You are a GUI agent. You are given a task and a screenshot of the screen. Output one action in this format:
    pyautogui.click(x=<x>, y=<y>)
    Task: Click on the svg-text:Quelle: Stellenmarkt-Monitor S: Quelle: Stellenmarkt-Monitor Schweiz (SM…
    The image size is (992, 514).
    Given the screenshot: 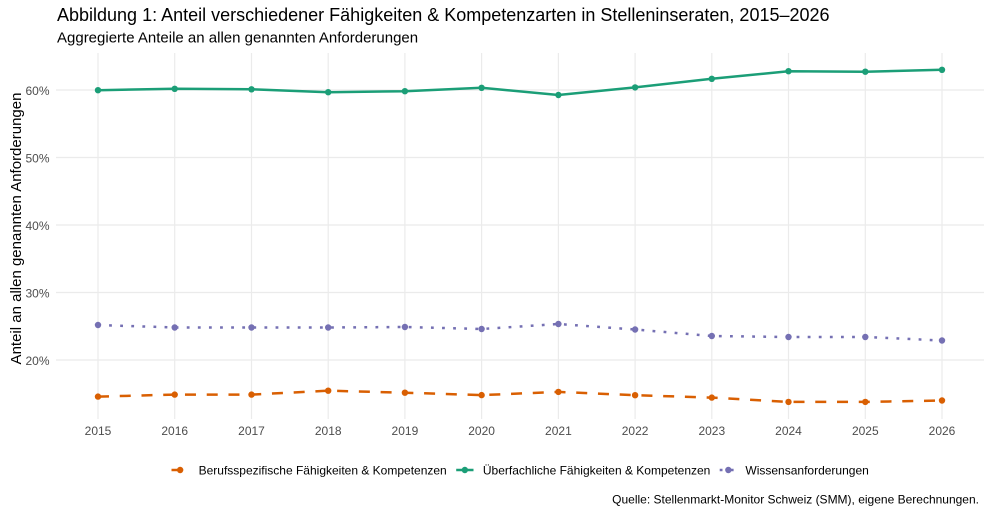 What is the action you would take?
    pyautogui.click(x=795, y=500)
    